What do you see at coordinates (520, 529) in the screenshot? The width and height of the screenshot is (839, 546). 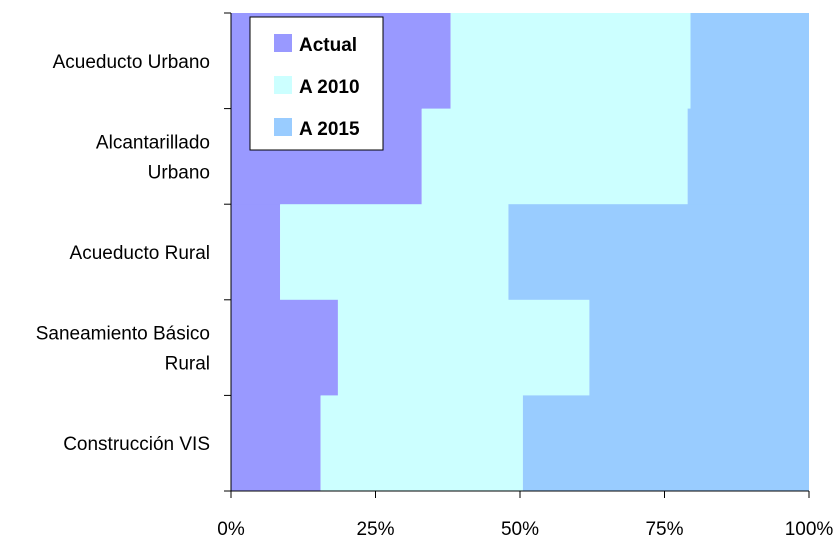 I see `x-tick-label: 50%` at bounding box center [520, 529].